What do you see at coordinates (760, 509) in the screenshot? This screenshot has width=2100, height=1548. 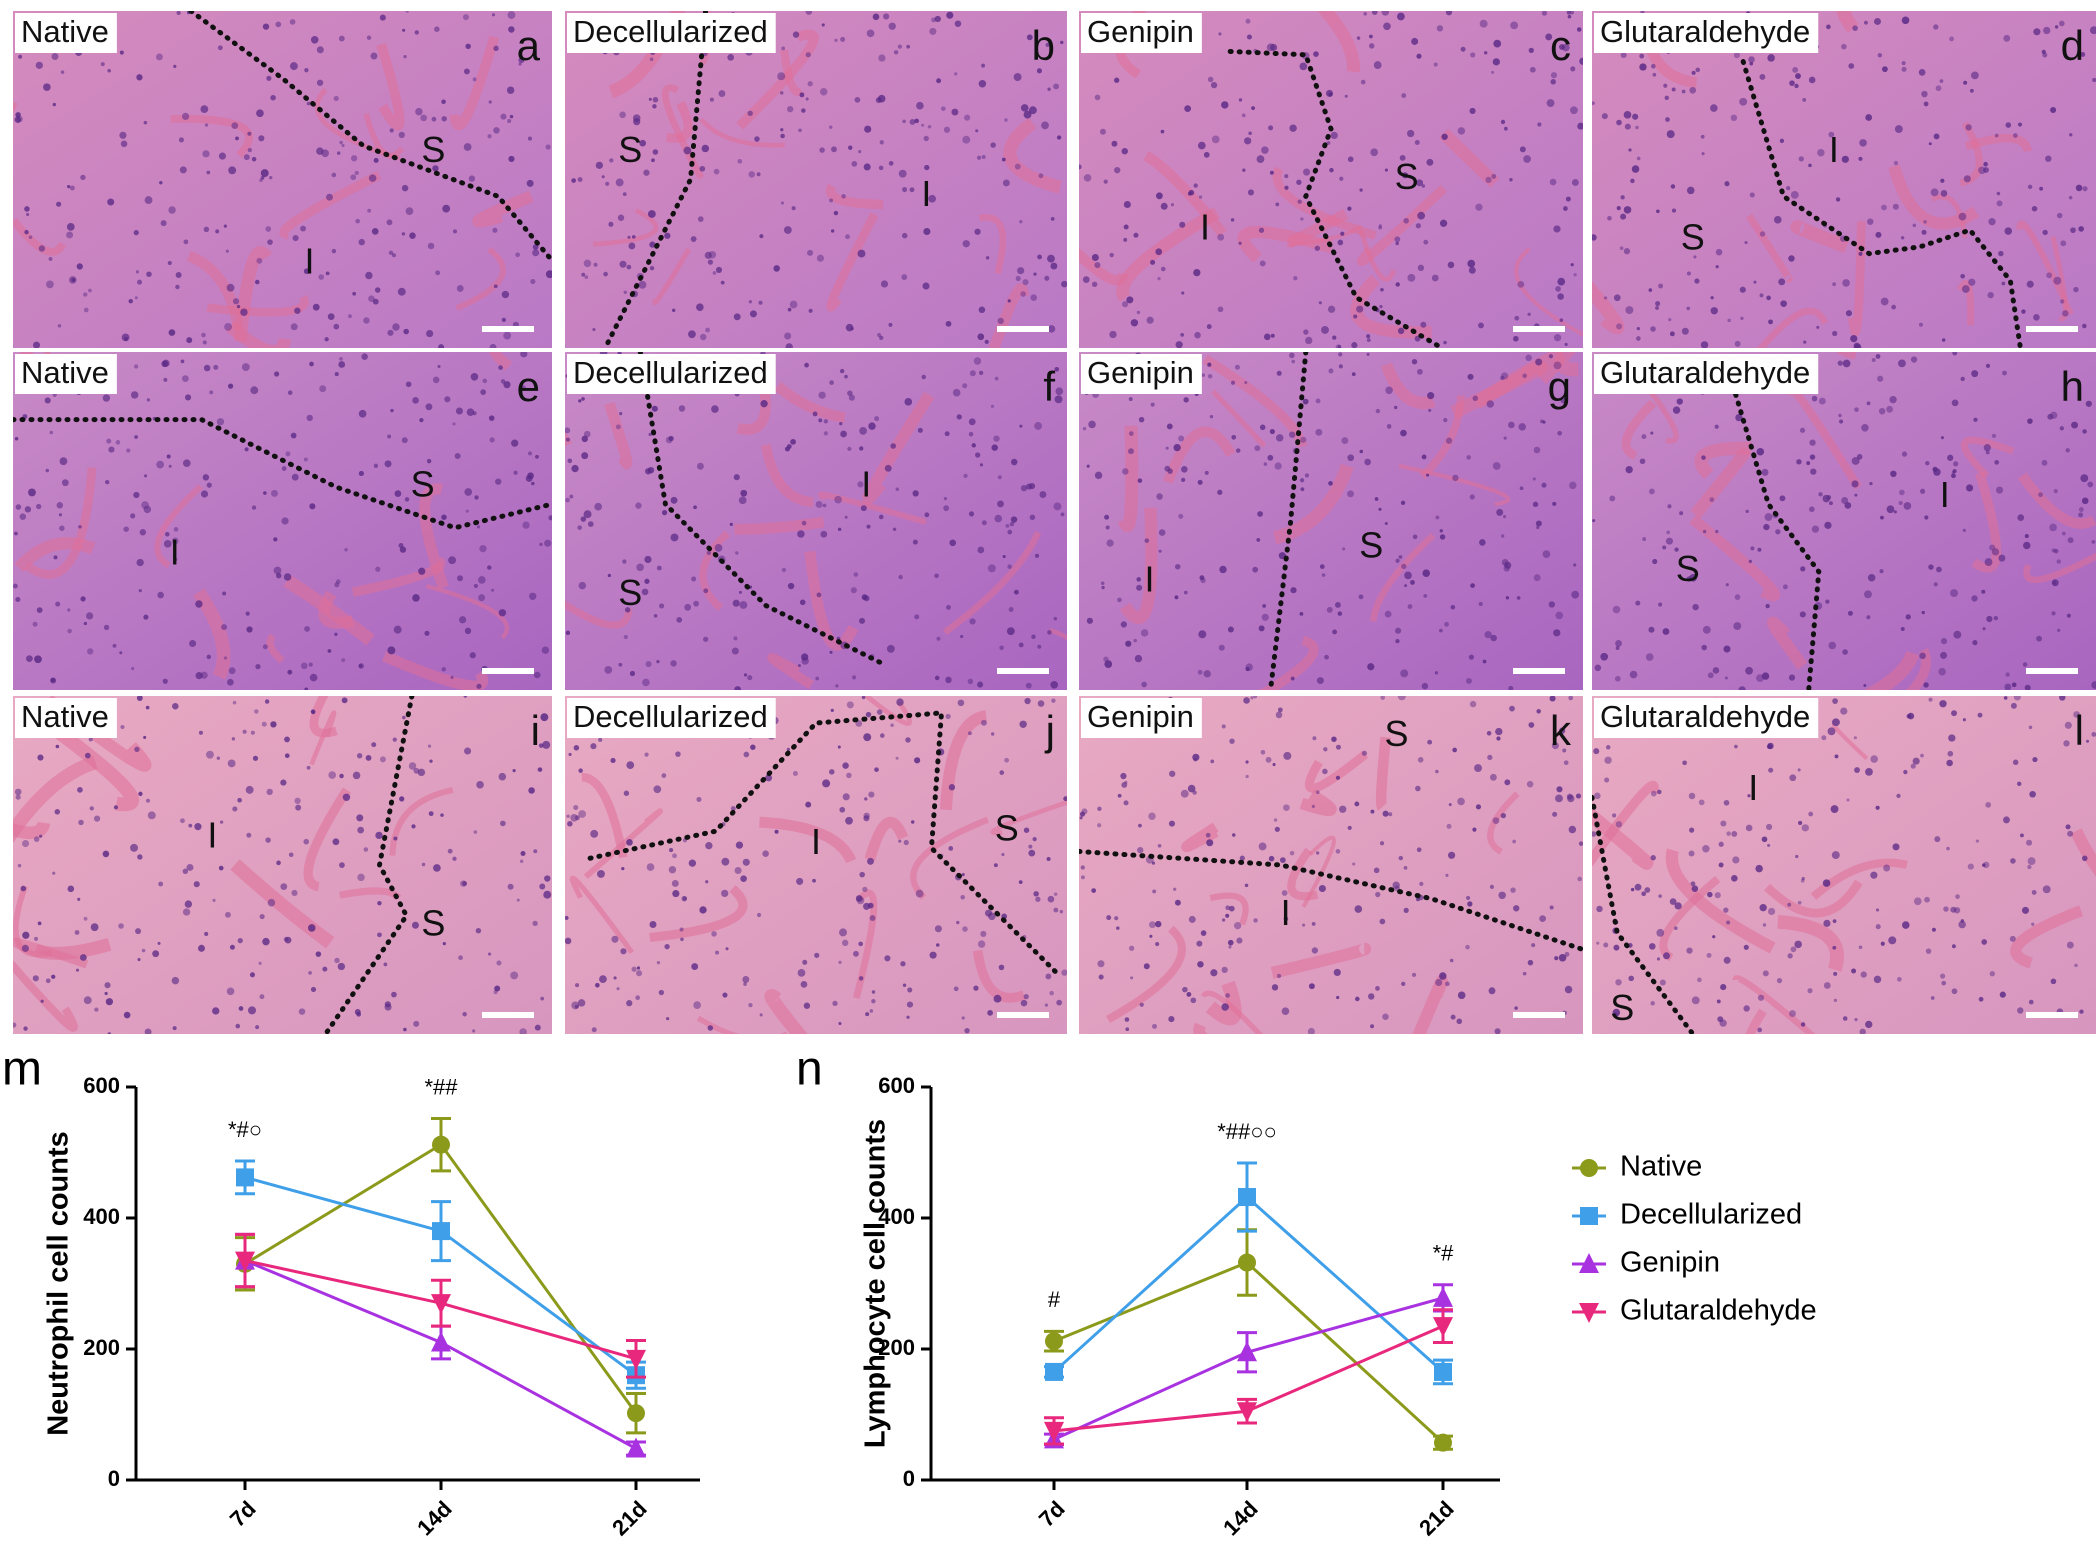 I see `boundary` at bounding box center [760, 509].